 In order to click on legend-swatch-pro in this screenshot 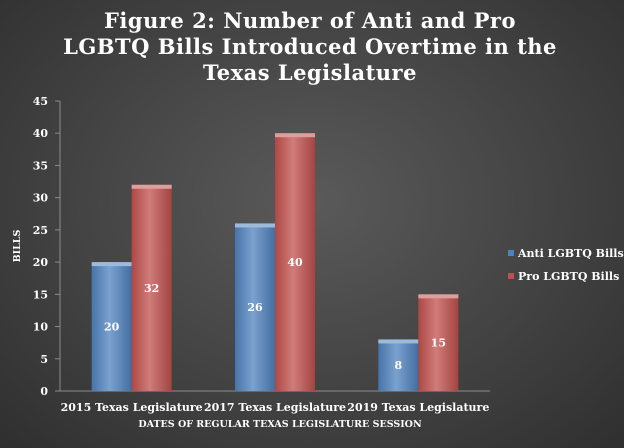, I will do `click(511, 276)`.